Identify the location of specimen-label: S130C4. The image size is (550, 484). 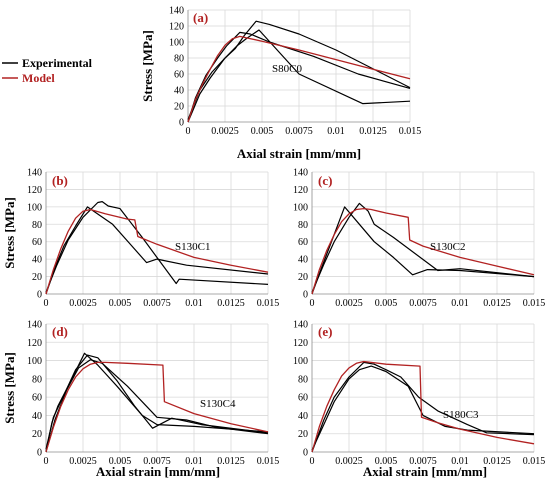
(218, 404).